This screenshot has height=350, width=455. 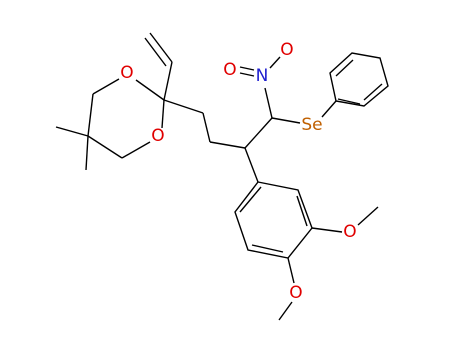 What do you see at coordinates (262, 76) in the screenshot?
I see `atom-label: N` at bounding box center [262, 76].